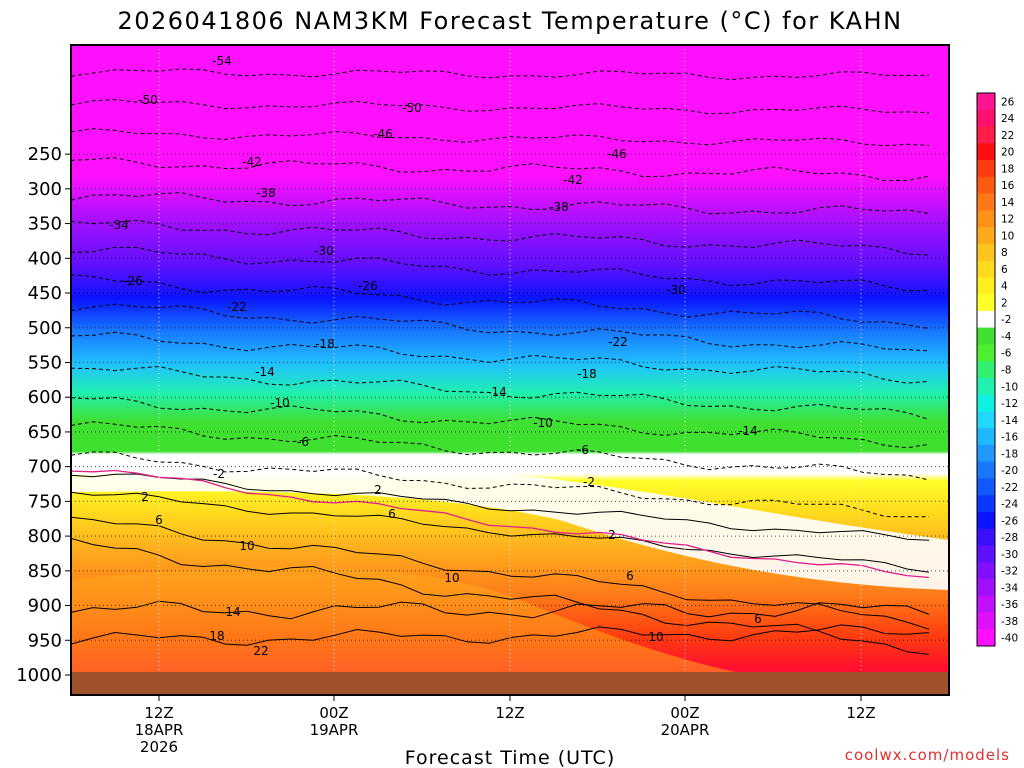 This screenshot has width=1024, height=768. Describe the element at coordinates (45, 432) in the screenshot. I see `y-tick-label: 650` at that location.